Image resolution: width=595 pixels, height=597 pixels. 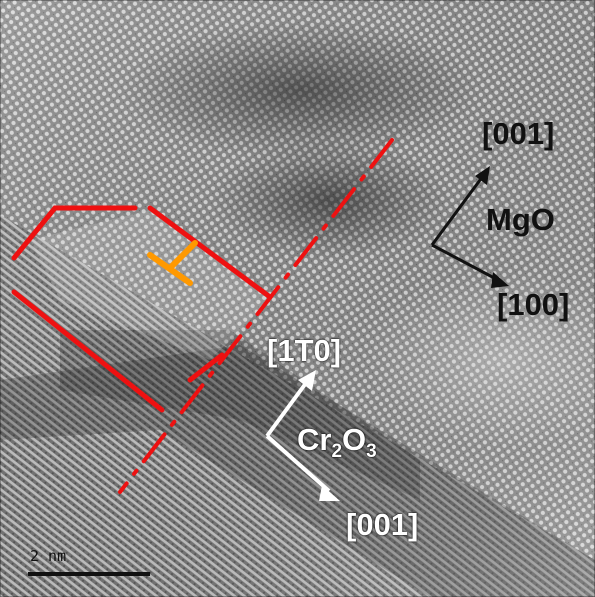 I want to click on mgo-direction-bottom-label: [100], so click(x=533, y=304).